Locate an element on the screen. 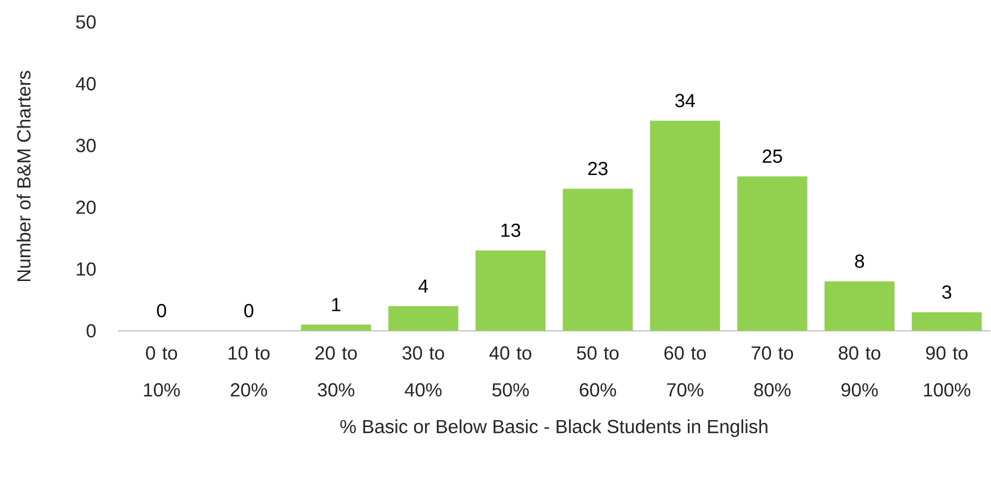 This screenshot has height=481, width=991. data-label: 8 is located at coordinates (859, 261).